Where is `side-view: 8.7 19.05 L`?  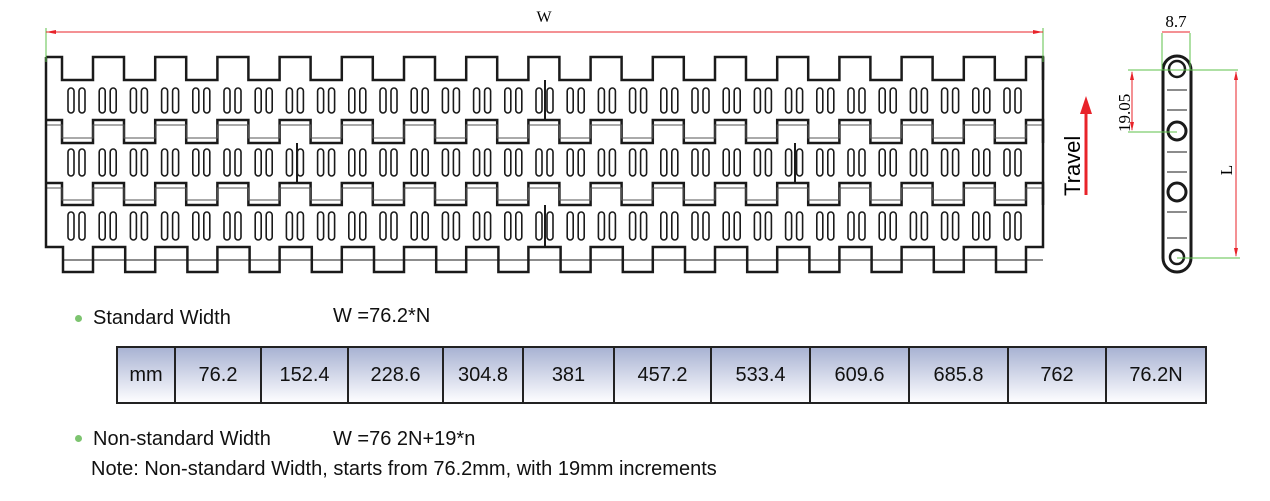 side-view: 8.7 19.05 L is located at coordinates (1177, 143).